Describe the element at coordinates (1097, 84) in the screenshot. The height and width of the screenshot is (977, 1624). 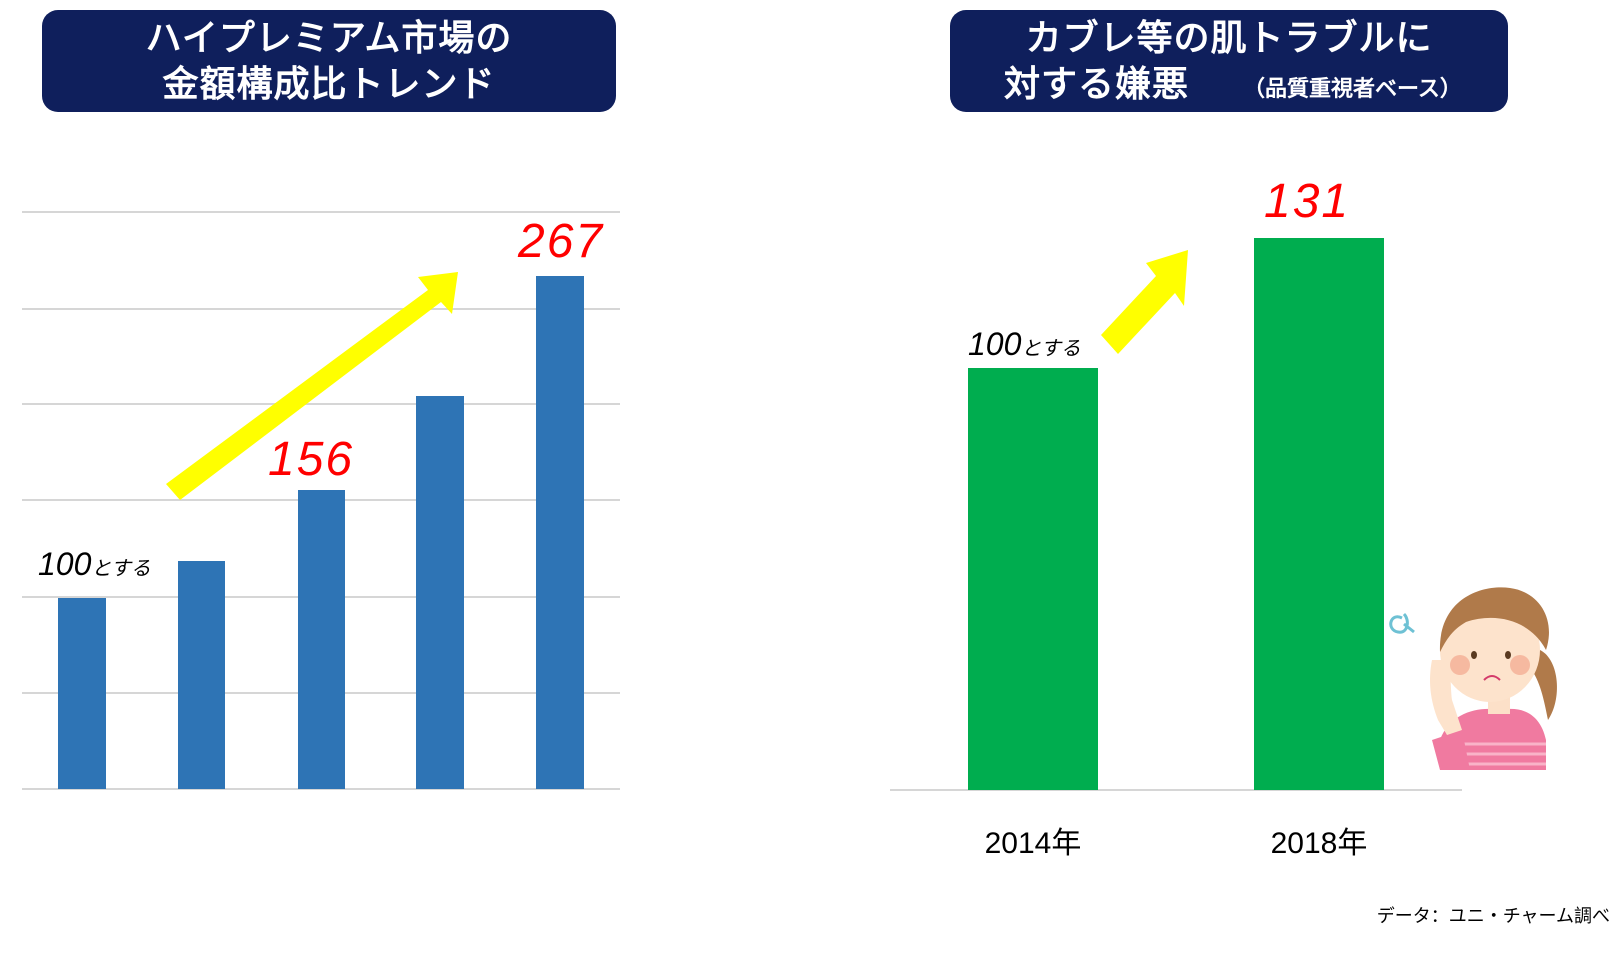
I see `right-title-line2: 対する嫌悪` at that location.